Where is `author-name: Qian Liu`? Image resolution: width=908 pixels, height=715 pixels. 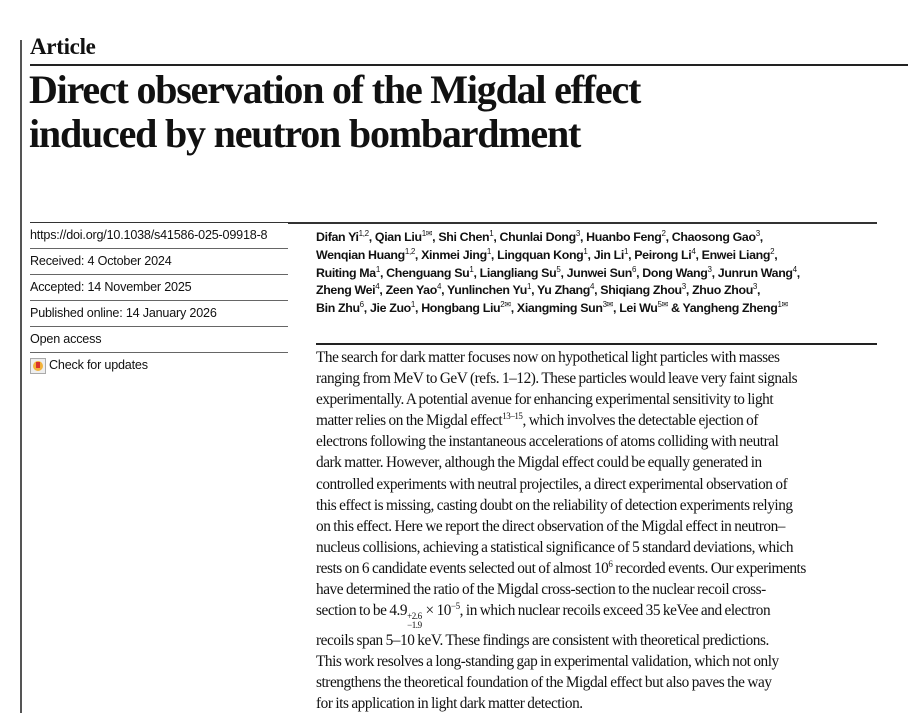 author-name: Qian Liu is located at coordinates (398, 237).